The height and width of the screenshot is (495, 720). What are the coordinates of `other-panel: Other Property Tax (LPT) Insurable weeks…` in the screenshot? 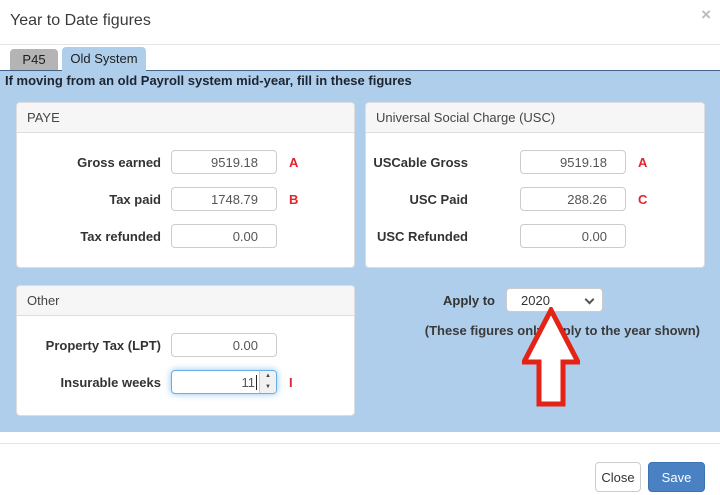 It's located at (185, 350).